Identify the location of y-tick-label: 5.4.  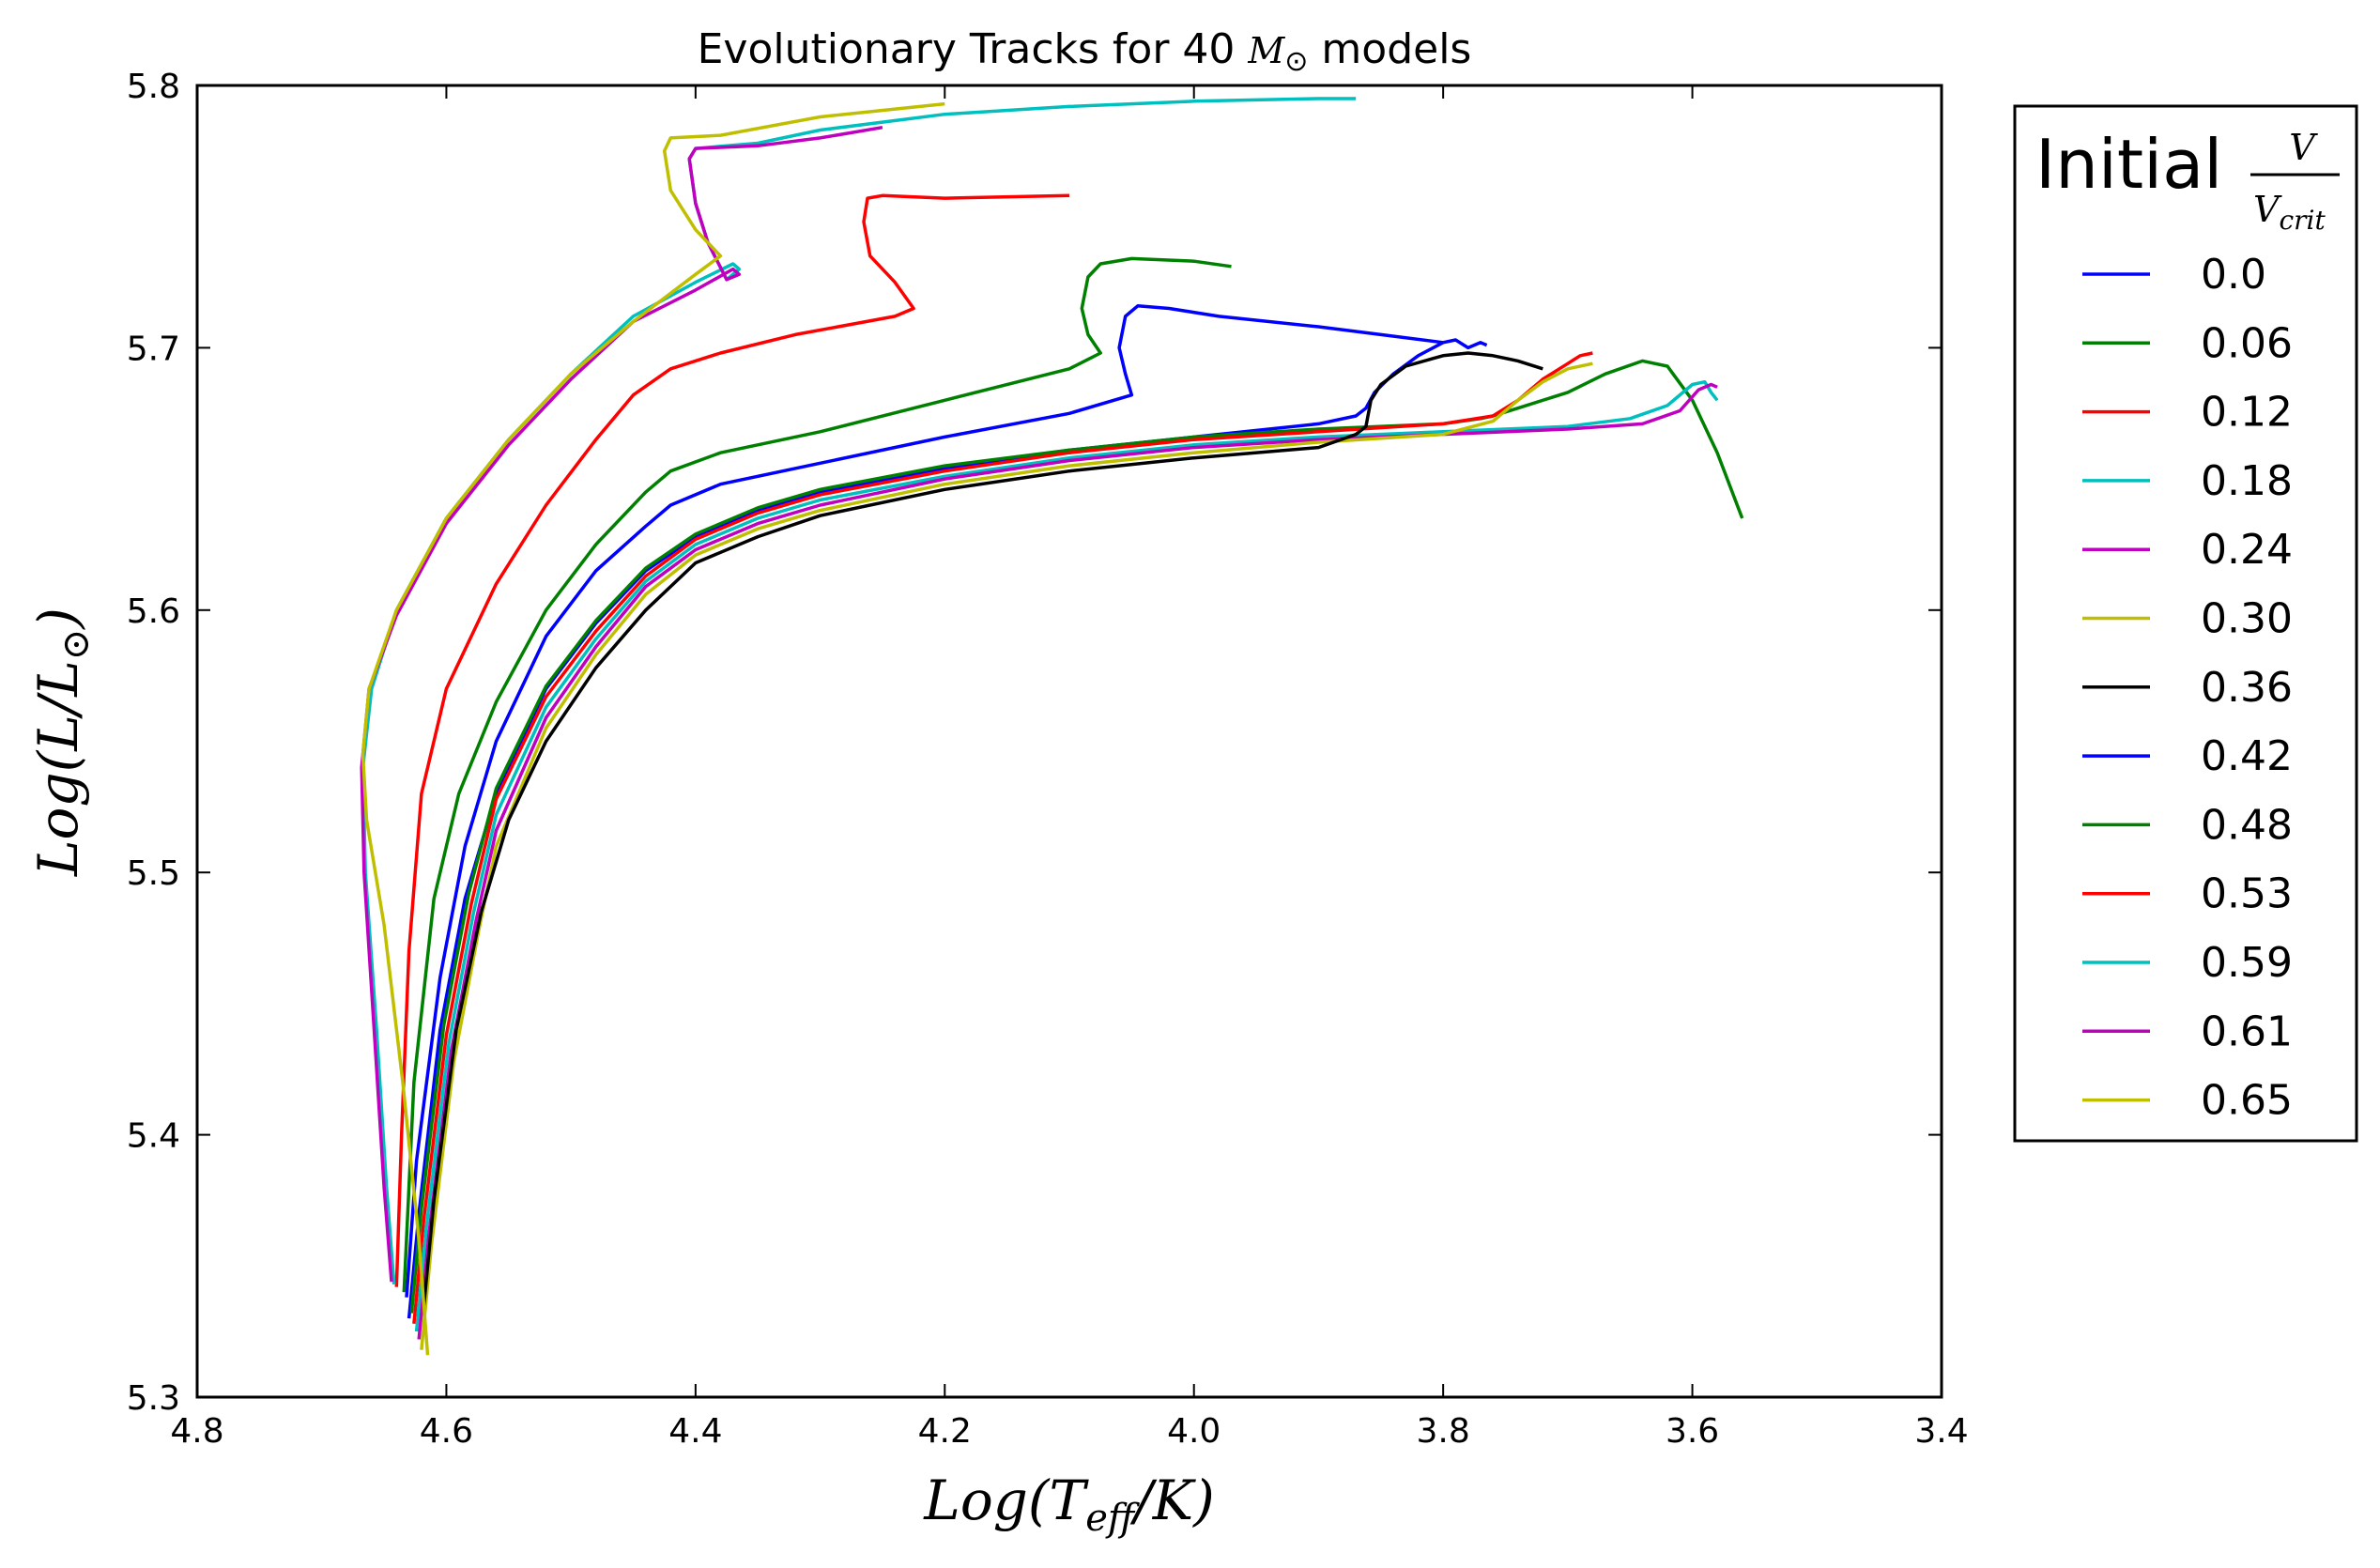
(153, 1136).